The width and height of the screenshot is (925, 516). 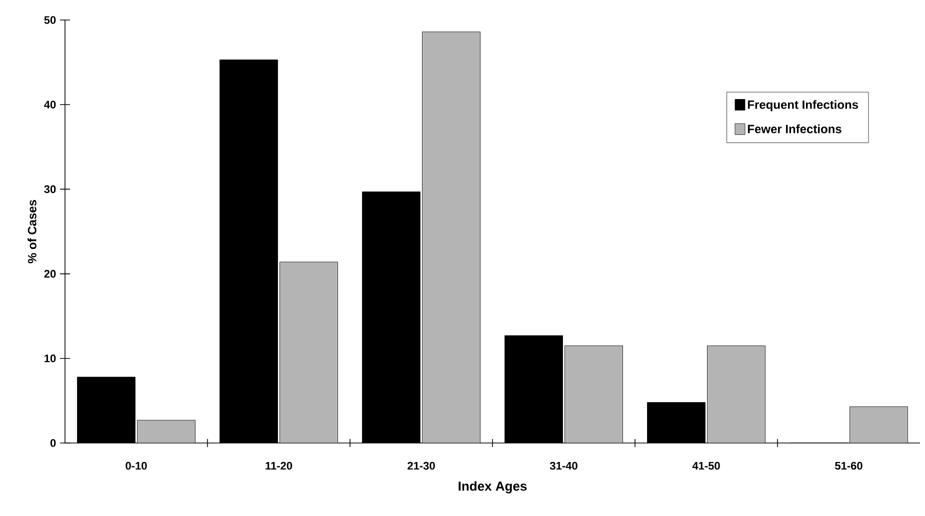 What do you see at coordinates (279, 466) in the screenshot?
I see `x-tick-label: 11-20` at bounding box center [279, 466].